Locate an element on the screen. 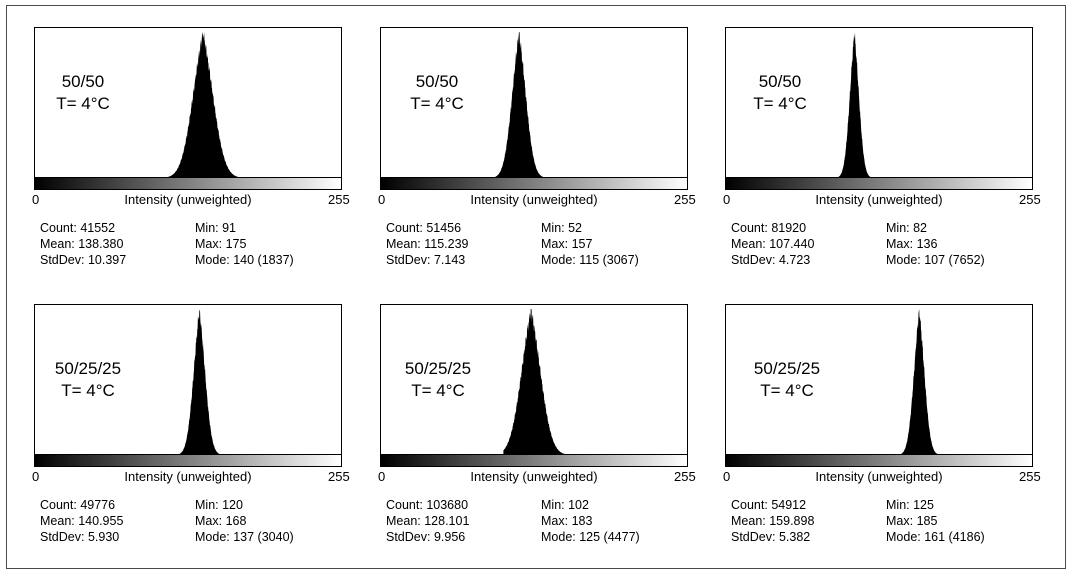  stat-stddev-value: 5.930 is located at coordinates (103, 537).